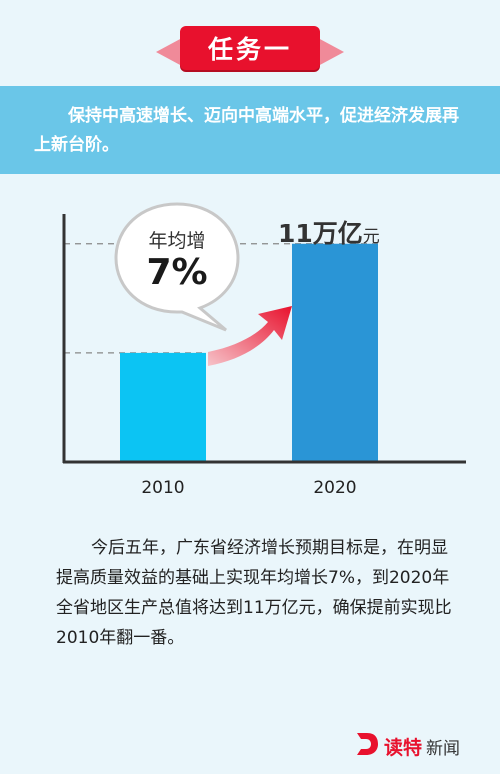 The height and width of the screenshot is (774, 500). I want to click on bubble-shape, so click(177, 267).